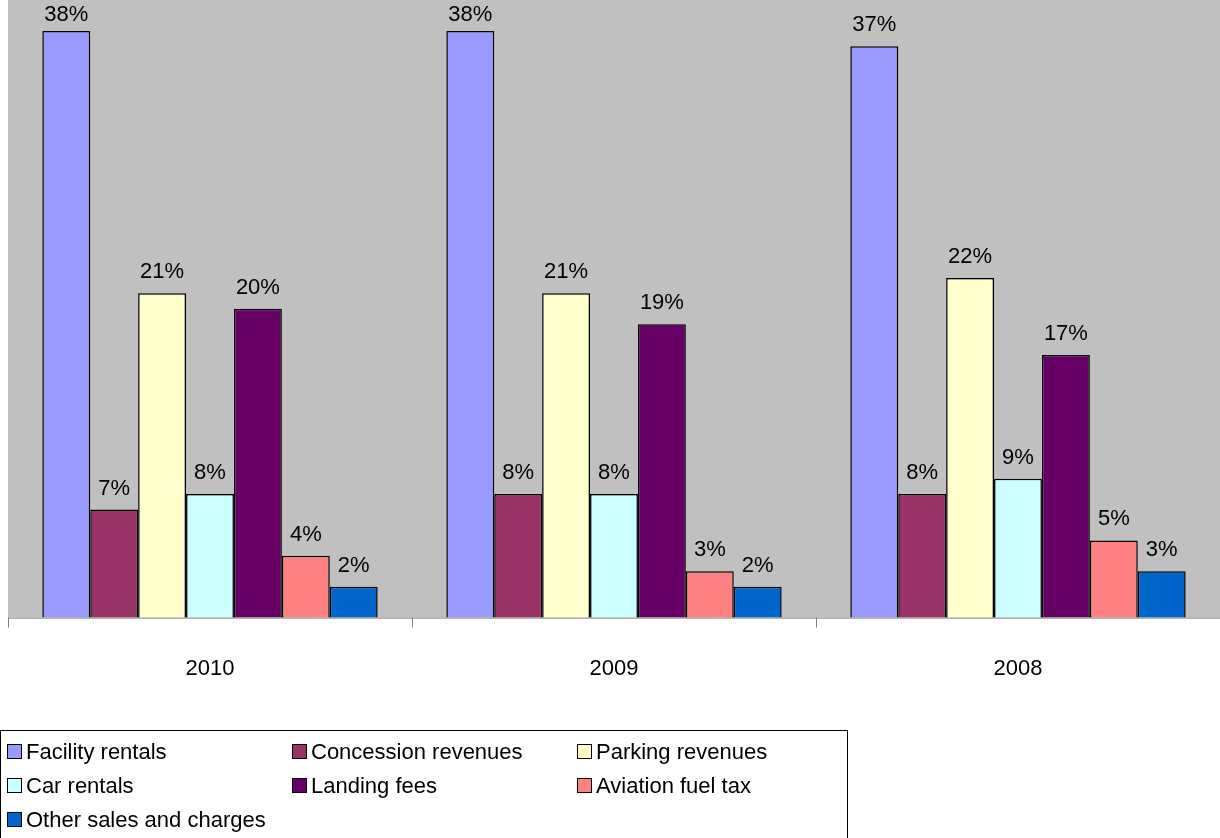 The image size is (1220, 838). I want to click on data-label: 4%, so click(305, 533).